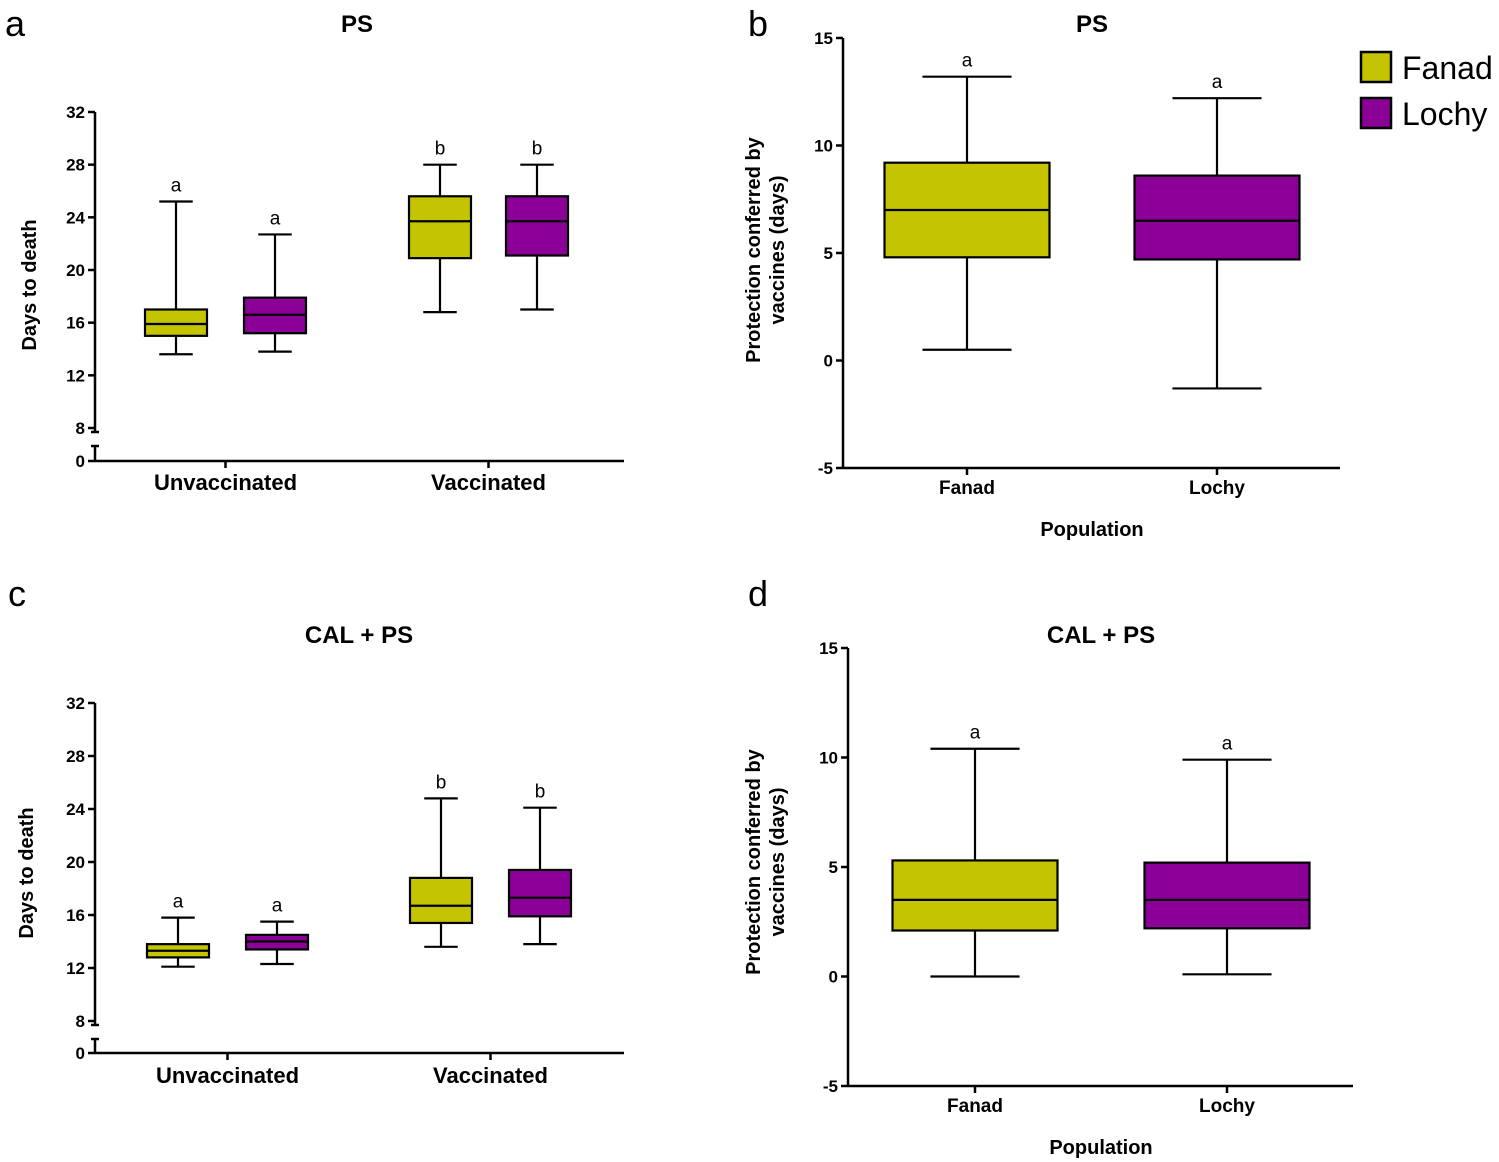  Describe the element at coordinates (1447, 68) in the screenshot. I see `legend-label-fanad: Fanad` at that location.